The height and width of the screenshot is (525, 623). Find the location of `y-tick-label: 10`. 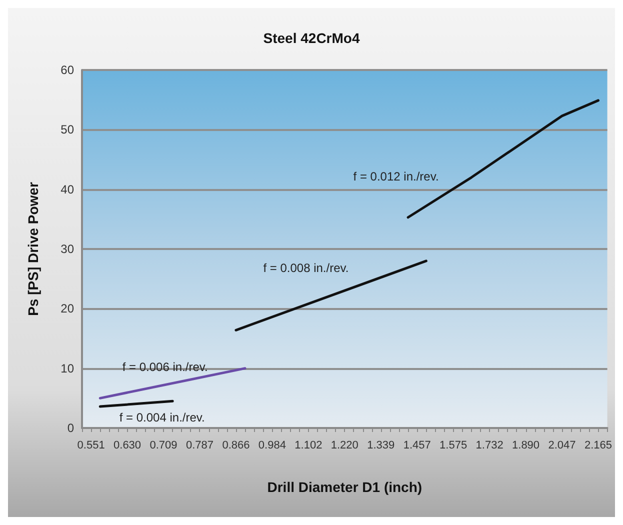

y-tick-label: 10 is located at coordinates (67, 368).